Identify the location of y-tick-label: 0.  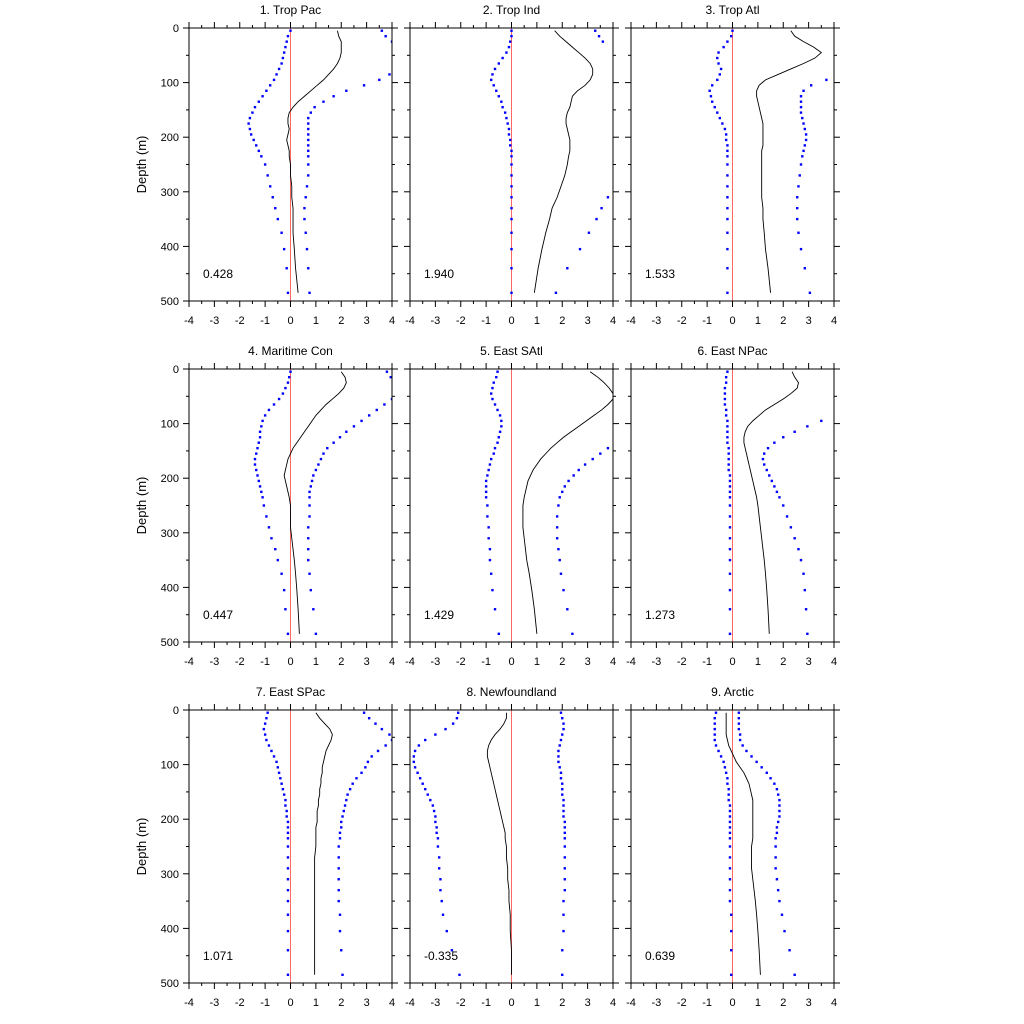
(176, 29).